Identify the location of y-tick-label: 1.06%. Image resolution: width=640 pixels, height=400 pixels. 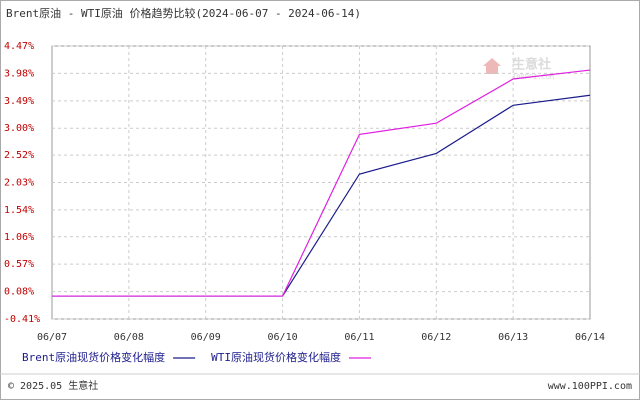
(19, 237).